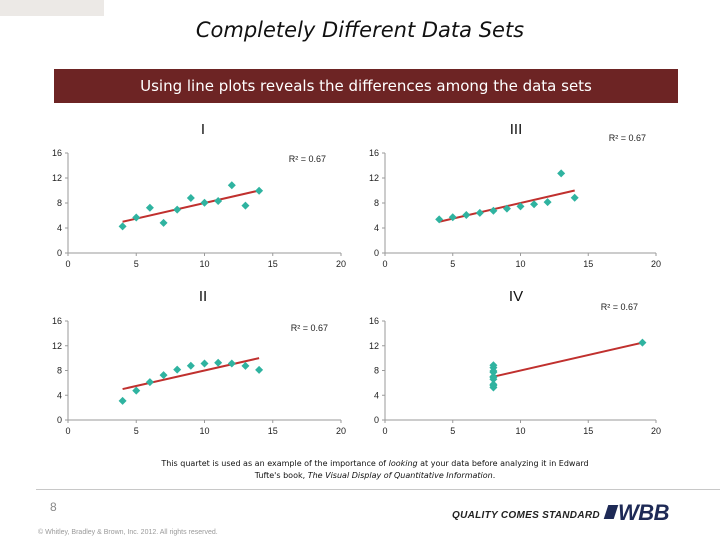 The height and width of the screenshot is (540, 720). What do you see at coordinates (568, 359) in the screenshot?
I see `chart-4-trendline` at bounding box center [568, 359].